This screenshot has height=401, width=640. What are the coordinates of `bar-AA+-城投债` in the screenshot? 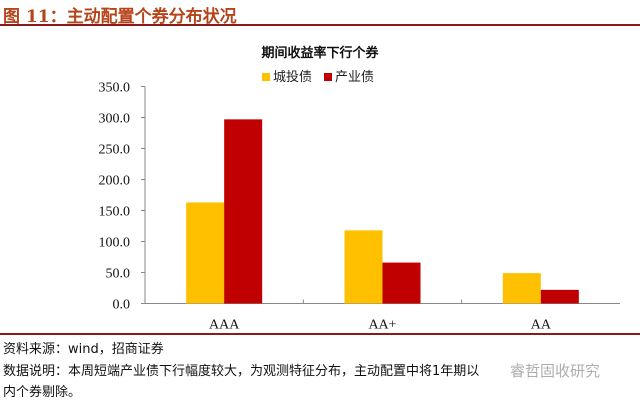 It's located at (363, 267).